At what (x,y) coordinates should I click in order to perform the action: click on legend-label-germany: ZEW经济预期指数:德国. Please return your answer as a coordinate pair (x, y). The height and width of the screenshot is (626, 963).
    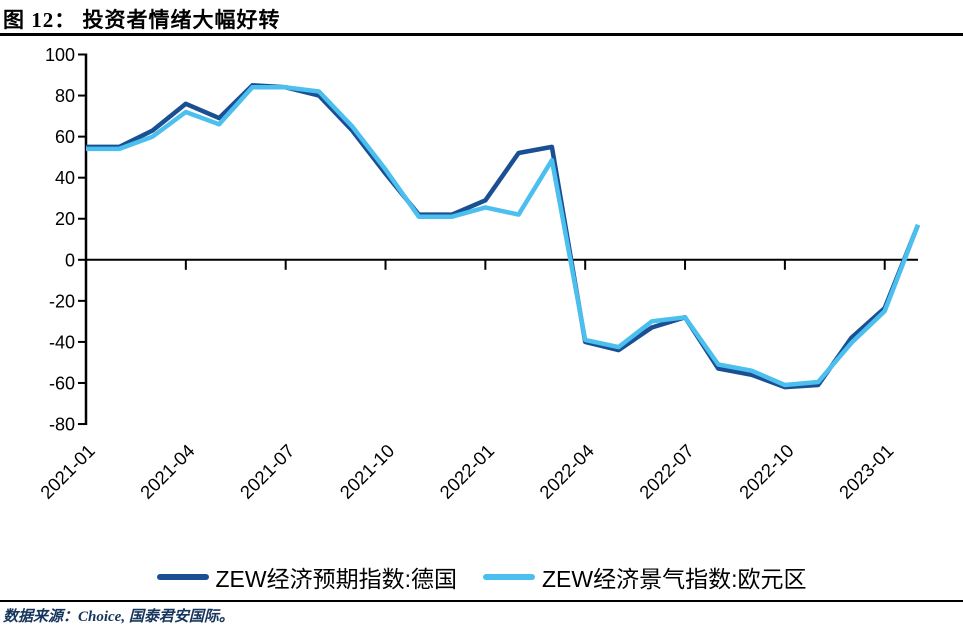
    Looking at the image, I should click on (336, 579).